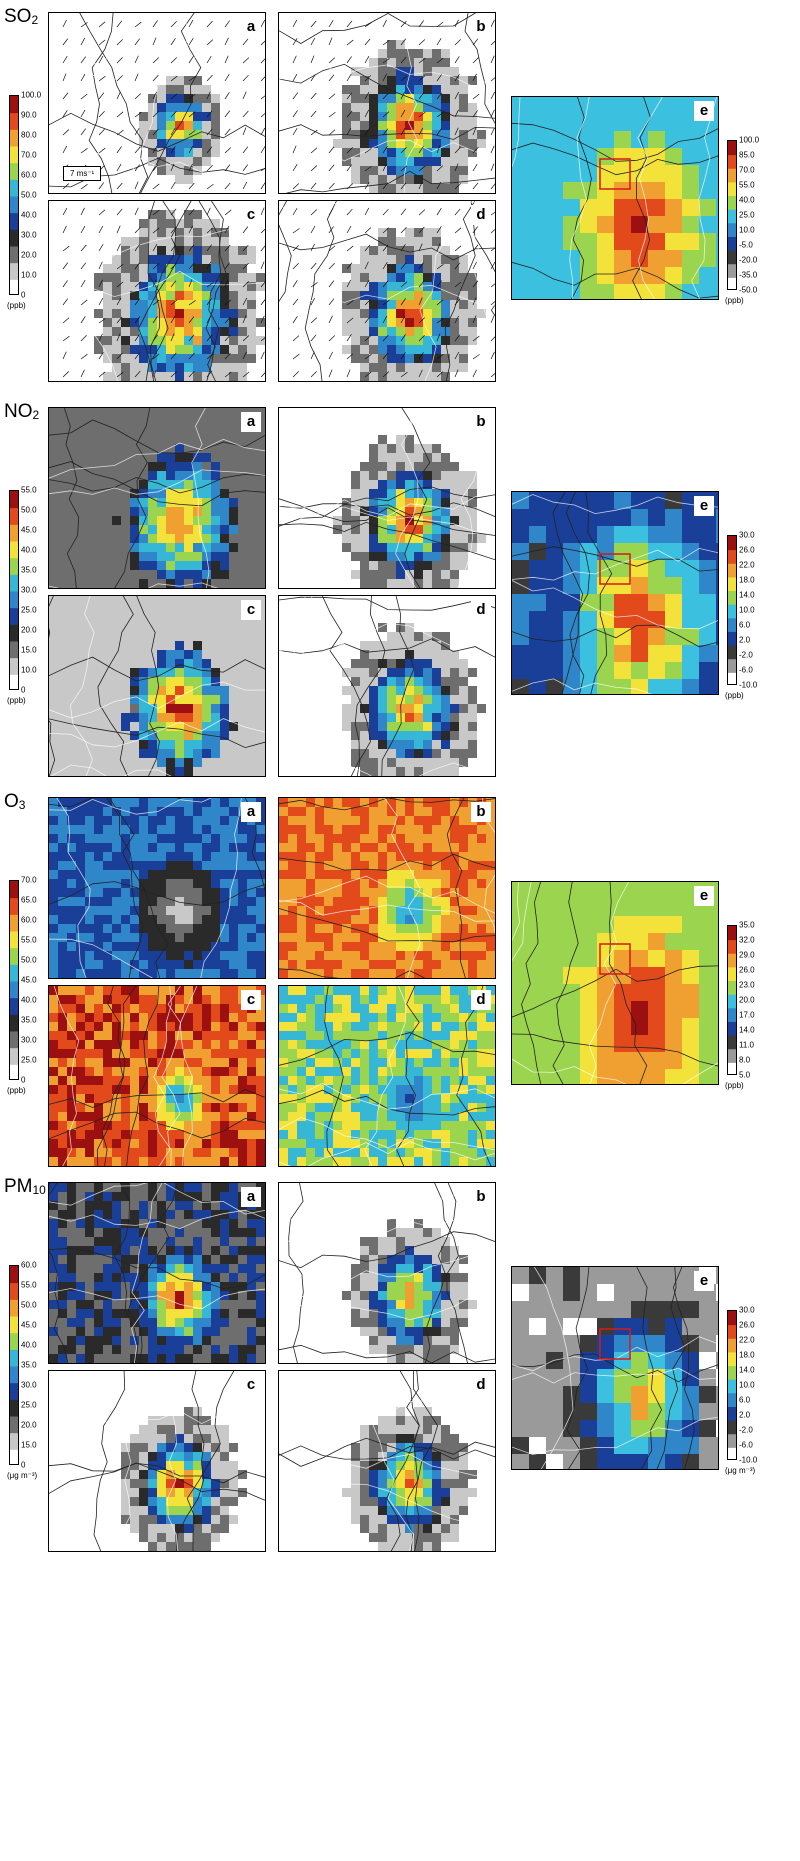 This screenshot has height=1861, width=800. What do you see at coordinates (748, 685) in the screenshot?
I see `tick-label: -10.0` at bounding box center [748, 685].